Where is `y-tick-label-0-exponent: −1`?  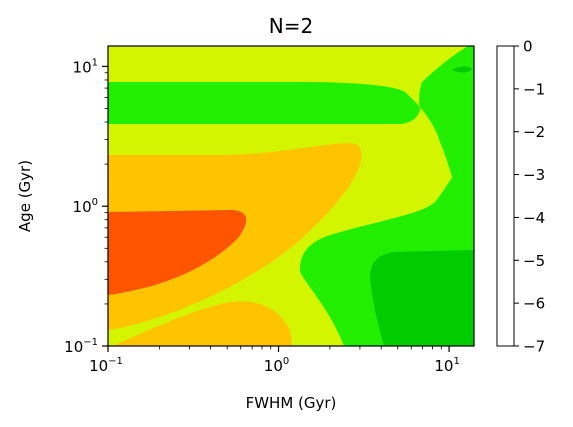 y-tick-label-0-exponent: −1 is located at coordinates (90, 342).